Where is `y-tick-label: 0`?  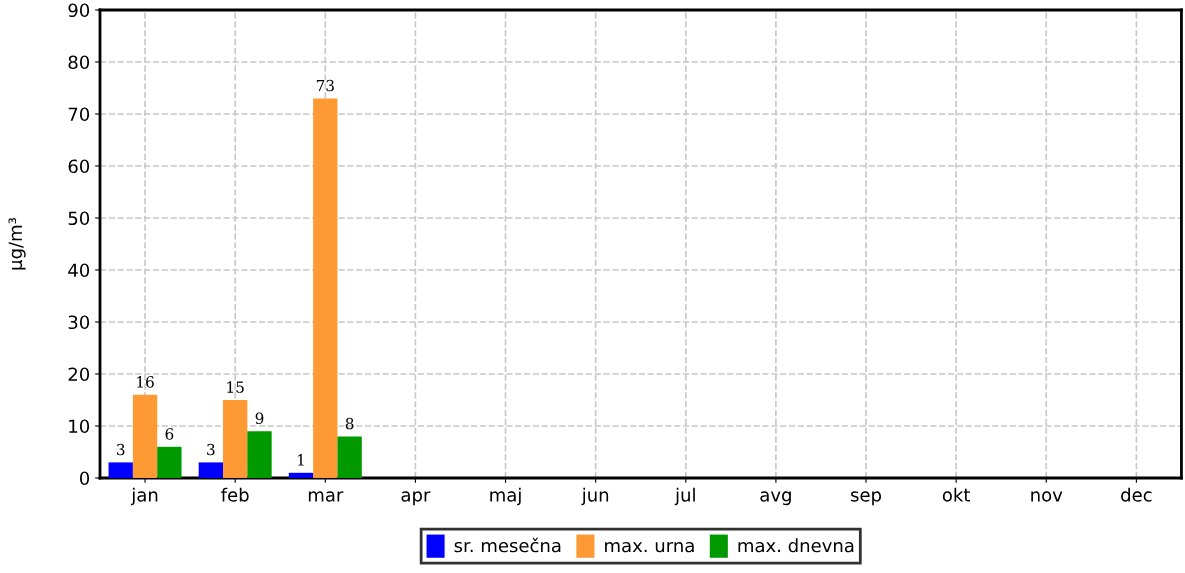
y-tick-label: 0 is located at coordinates (84, 478).